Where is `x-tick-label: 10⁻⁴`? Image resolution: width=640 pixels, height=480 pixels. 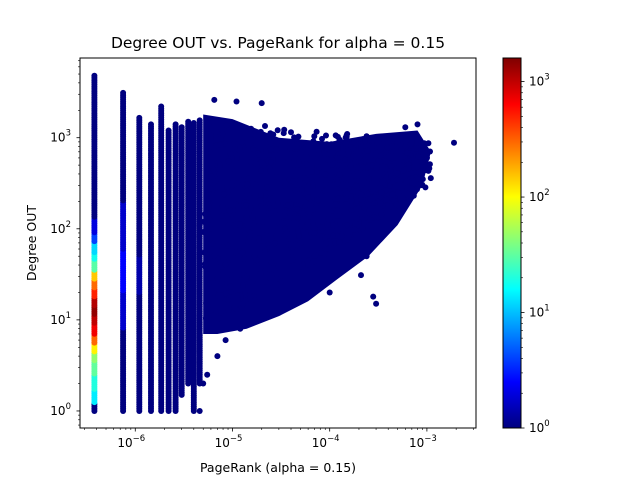 x-tick-label: 10⁻⁴ is located at coordinates (326, 442).